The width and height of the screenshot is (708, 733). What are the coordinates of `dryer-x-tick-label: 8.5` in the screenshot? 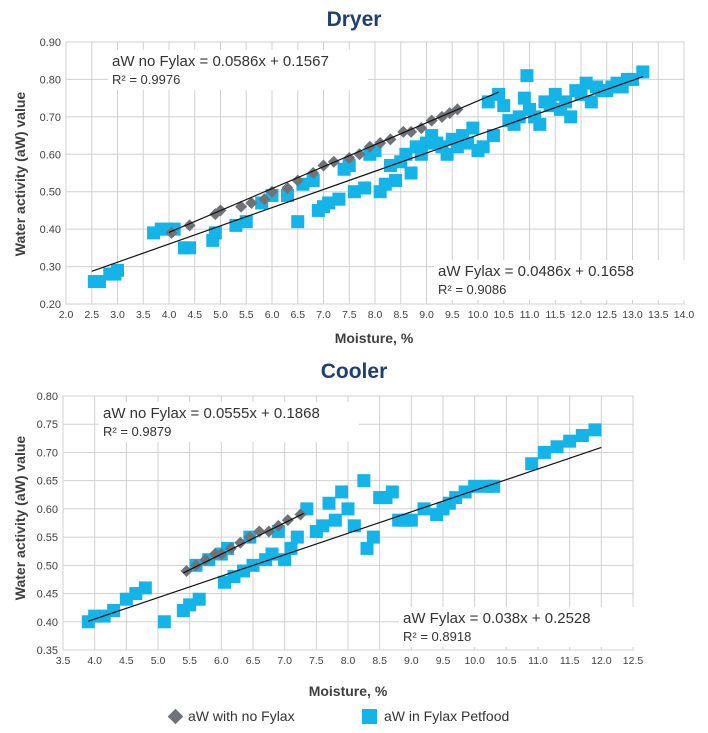 It's located at (400, 315).